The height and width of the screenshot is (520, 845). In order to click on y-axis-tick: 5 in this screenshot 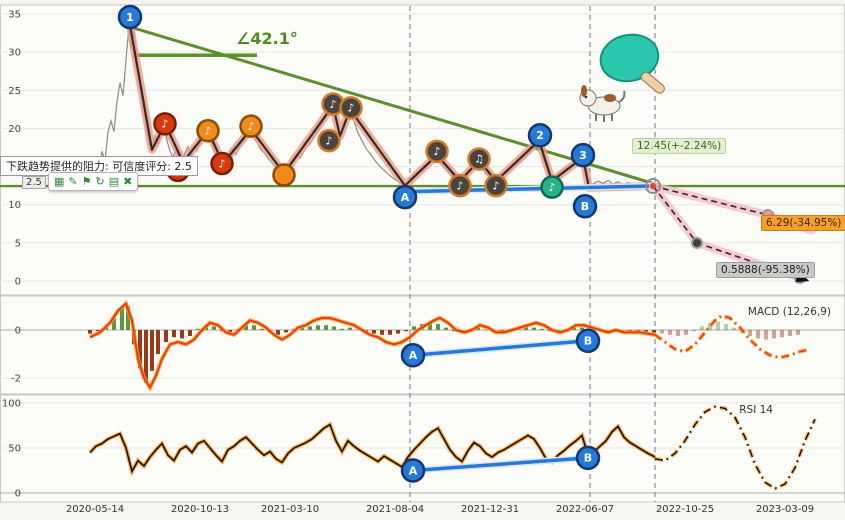, I will do `click(18, 243)`.